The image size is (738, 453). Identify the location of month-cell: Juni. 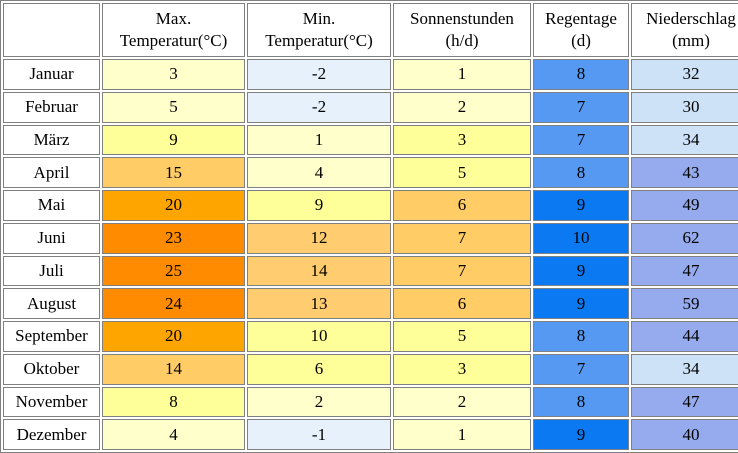
(51, 238).